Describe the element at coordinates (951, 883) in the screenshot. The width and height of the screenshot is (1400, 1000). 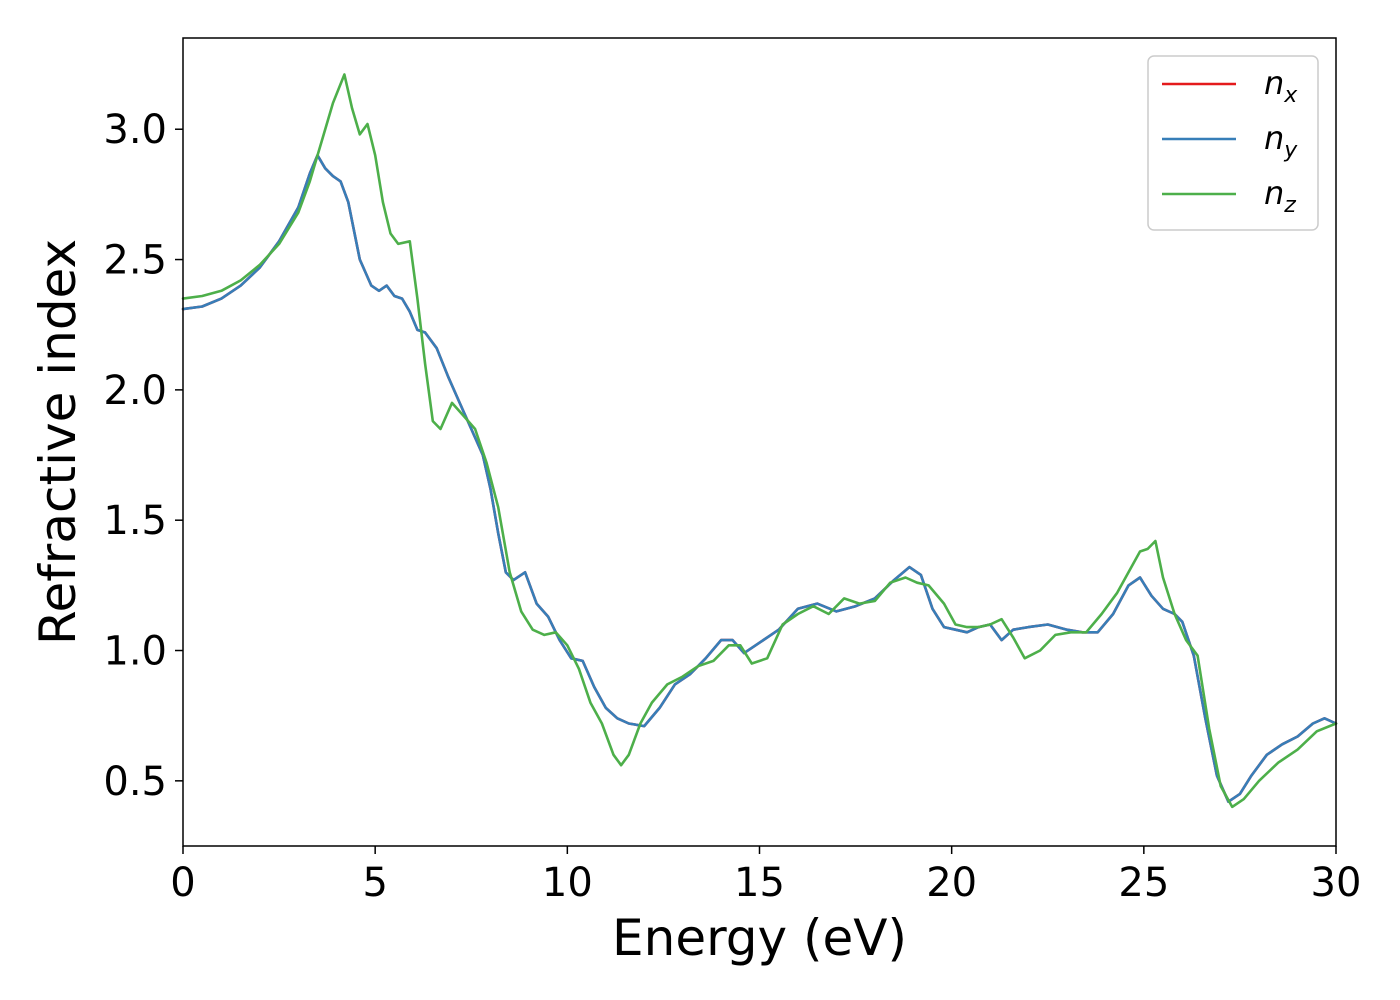
I see `x-tick-label: 20` at that location.